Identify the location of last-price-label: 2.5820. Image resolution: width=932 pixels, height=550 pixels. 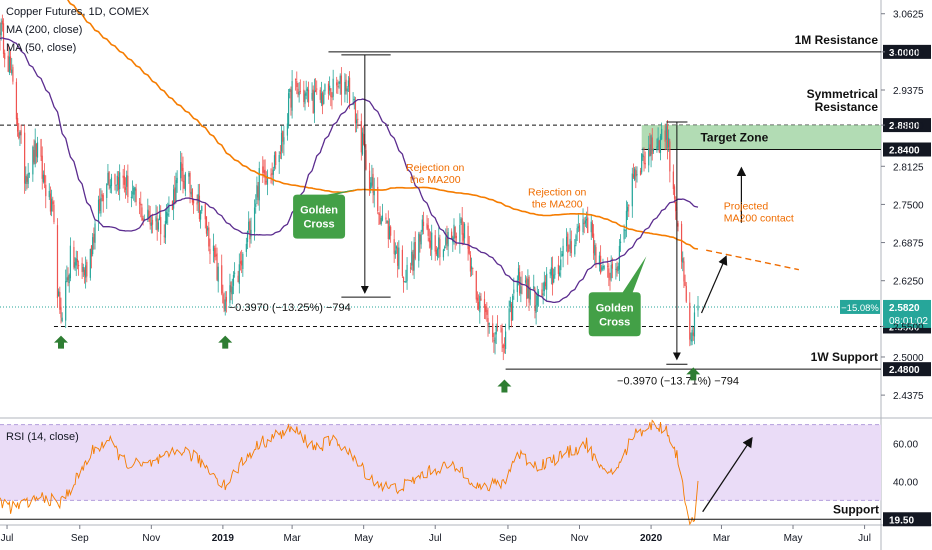
(904, 308).